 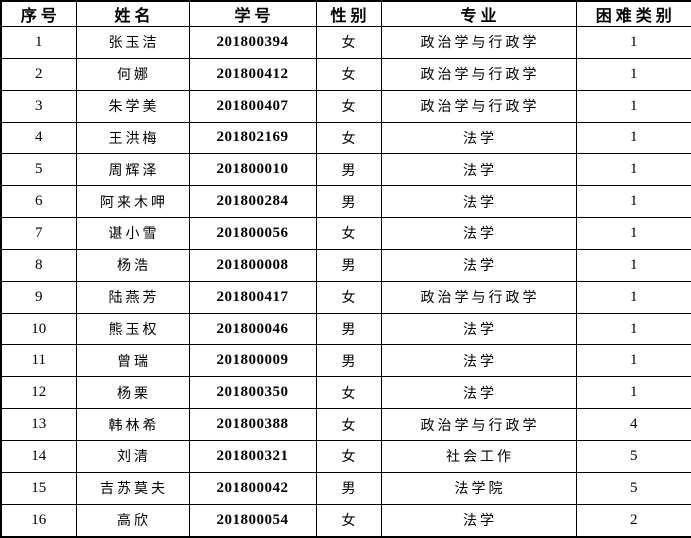 I want to click on cell-index: 2, so click(x=38, y=74).